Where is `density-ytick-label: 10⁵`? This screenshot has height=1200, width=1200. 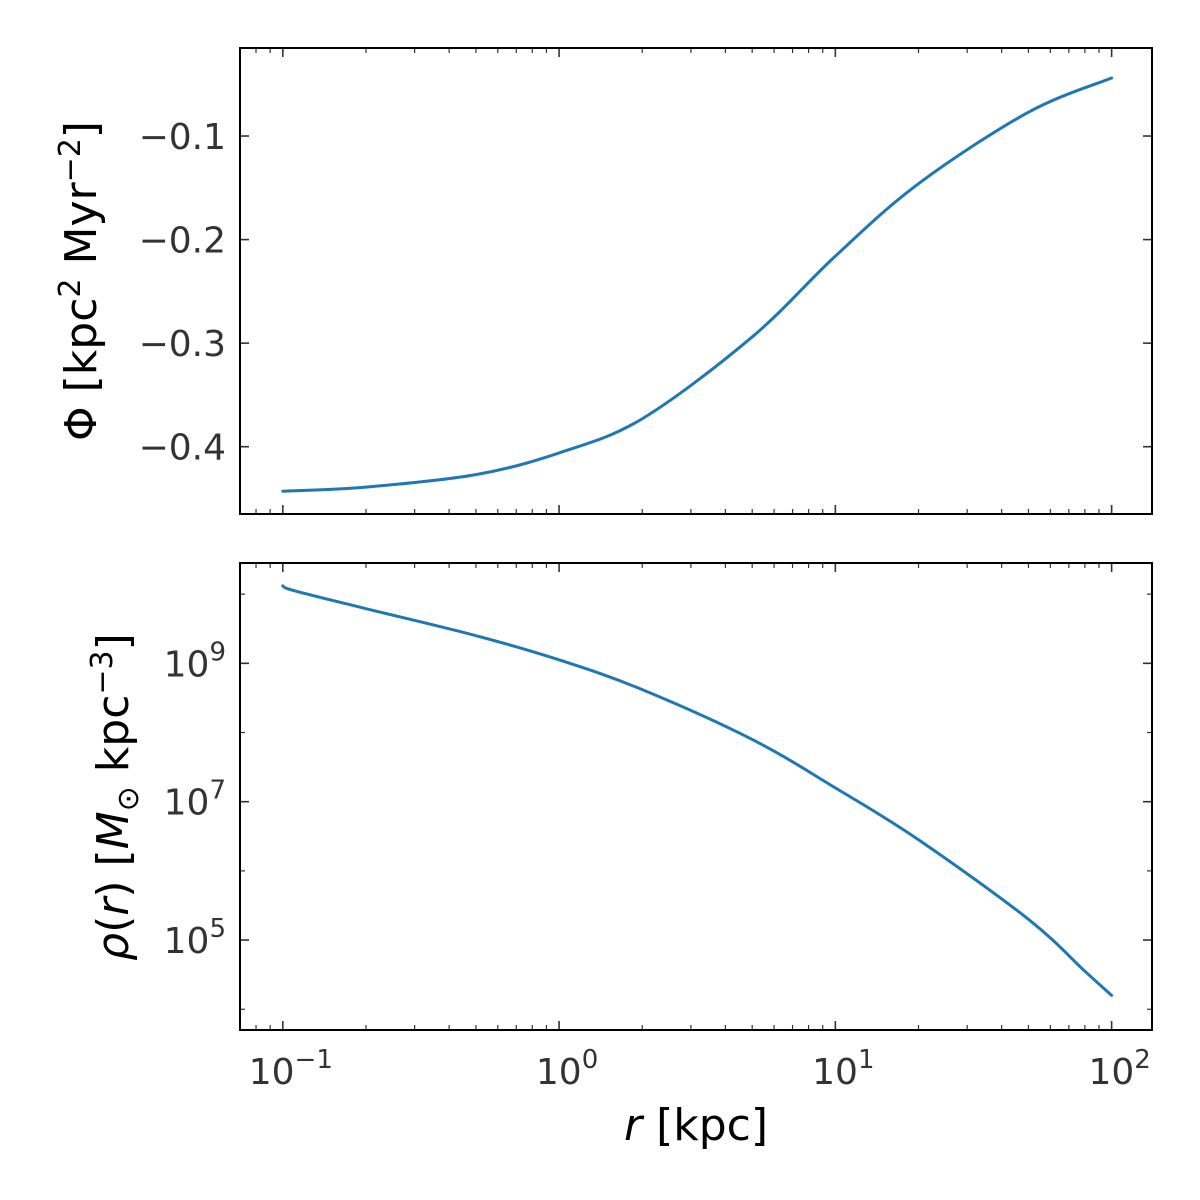 density-ytick-label: 10⁵ is located at coordinates (195, 938).